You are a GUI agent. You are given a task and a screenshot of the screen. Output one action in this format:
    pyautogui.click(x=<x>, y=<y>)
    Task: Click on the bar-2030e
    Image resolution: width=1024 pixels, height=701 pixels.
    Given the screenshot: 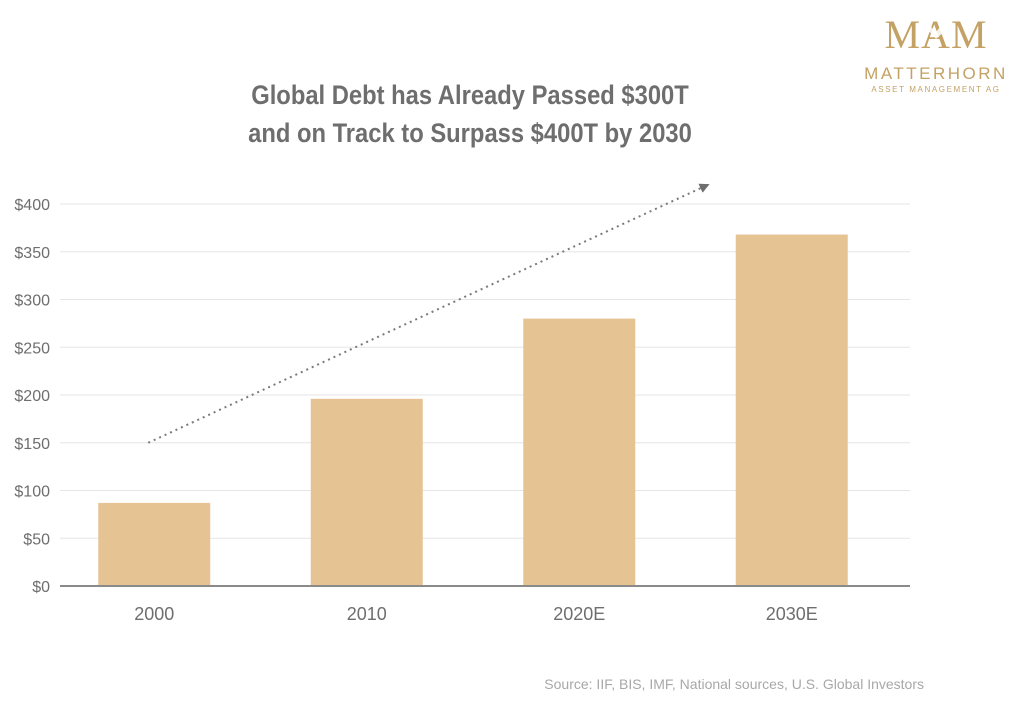 What is the action you would take?
    pyautogui.click(x=791, y=409)
    